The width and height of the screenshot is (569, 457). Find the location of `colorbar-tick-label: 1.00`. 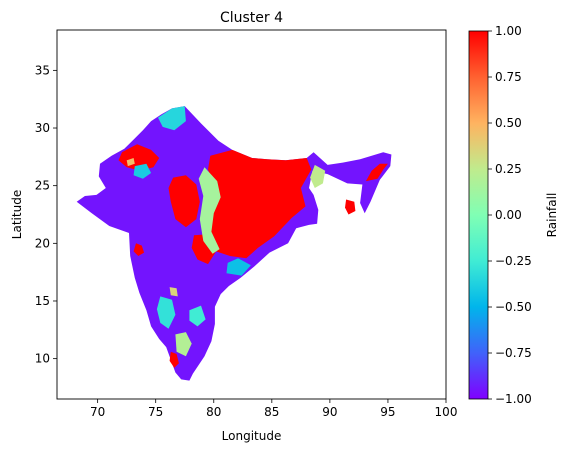

colorbar-tick-label: 1.00 is located at coordinates (508, 31).